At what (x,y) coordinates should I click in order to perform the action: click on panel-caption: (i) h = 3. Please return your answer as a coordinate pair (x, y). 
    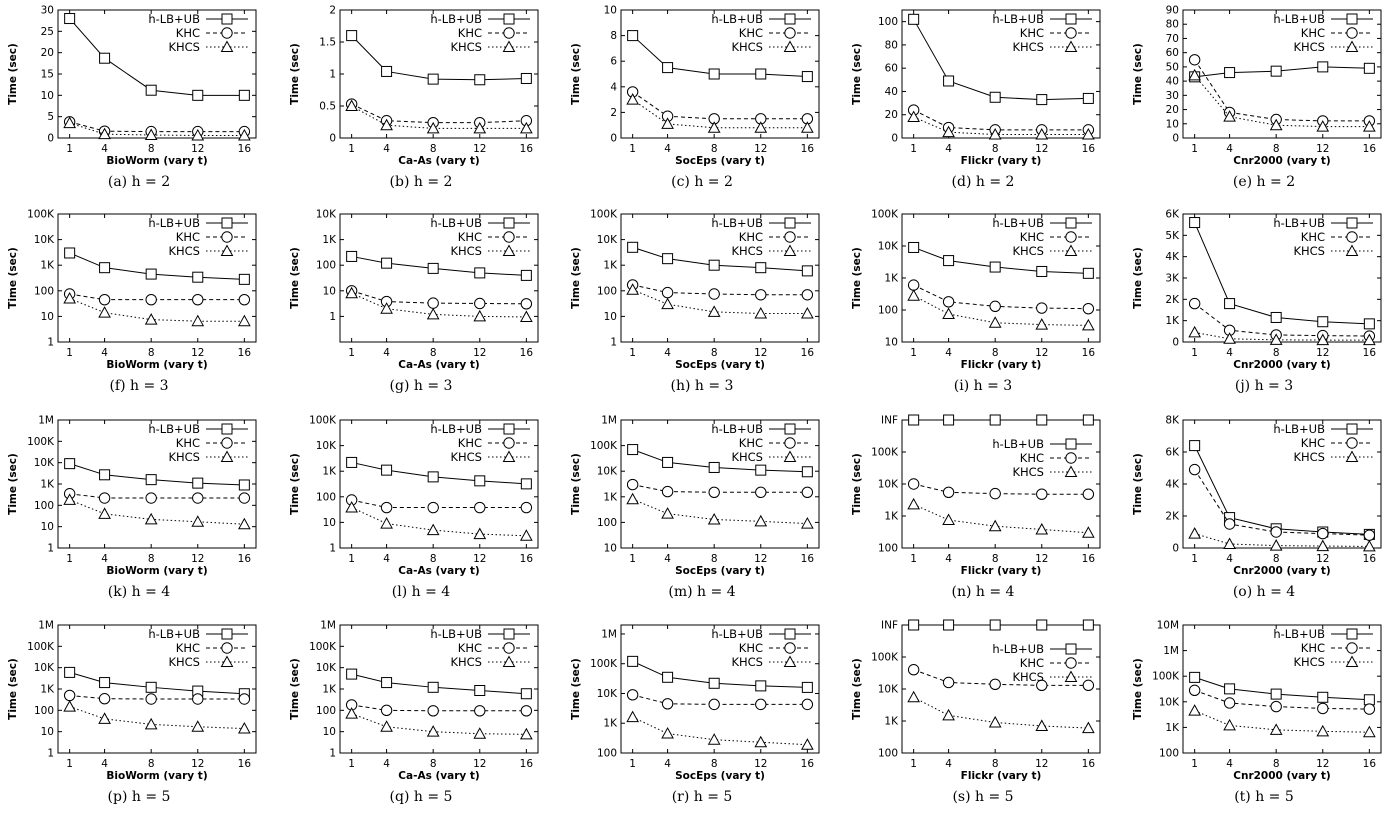
    Looking at the image, I should click on (983, 386).